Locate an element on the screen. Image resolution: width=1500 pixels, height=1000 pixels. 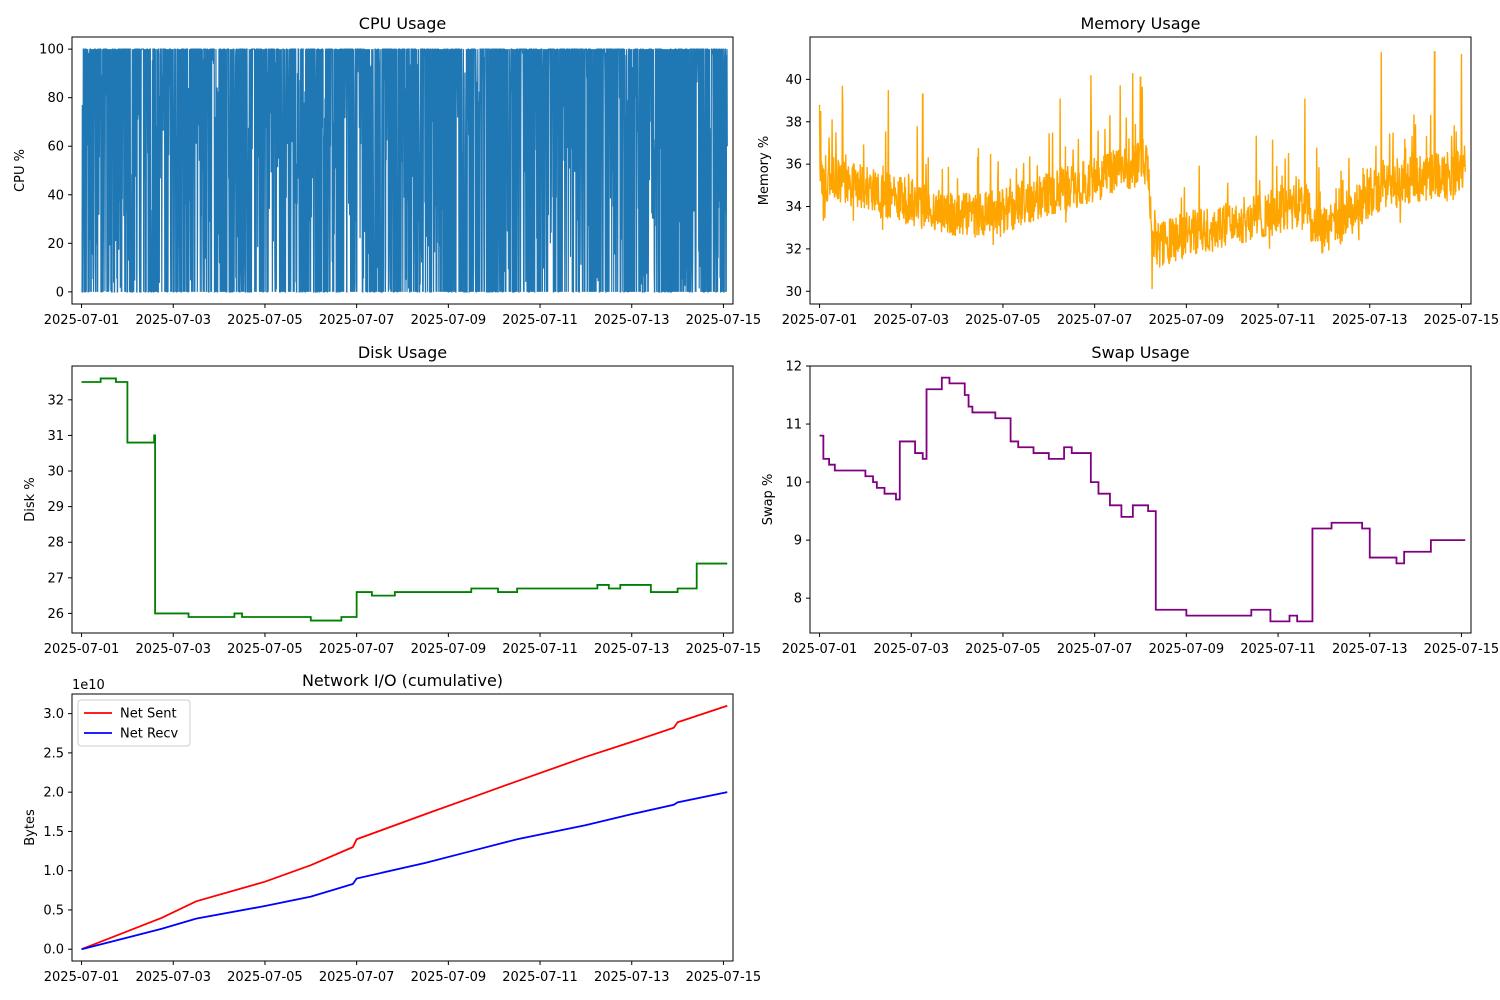
swap-series-line is located at coordinates (1142, 499).